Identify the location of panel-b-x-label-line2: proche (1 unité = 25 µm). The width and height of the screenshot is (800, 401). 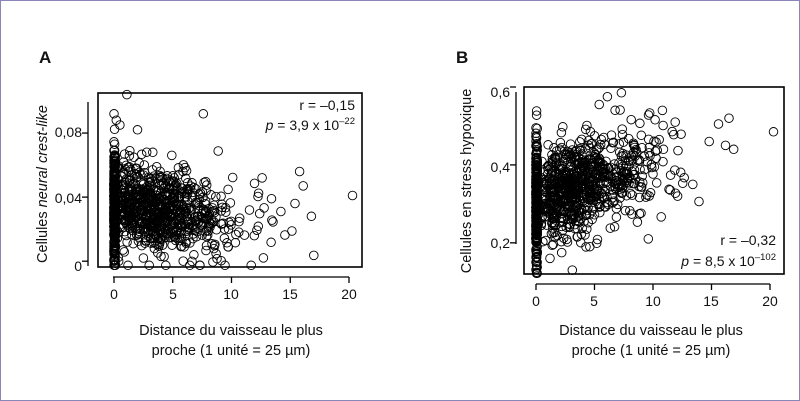
(651, 351).